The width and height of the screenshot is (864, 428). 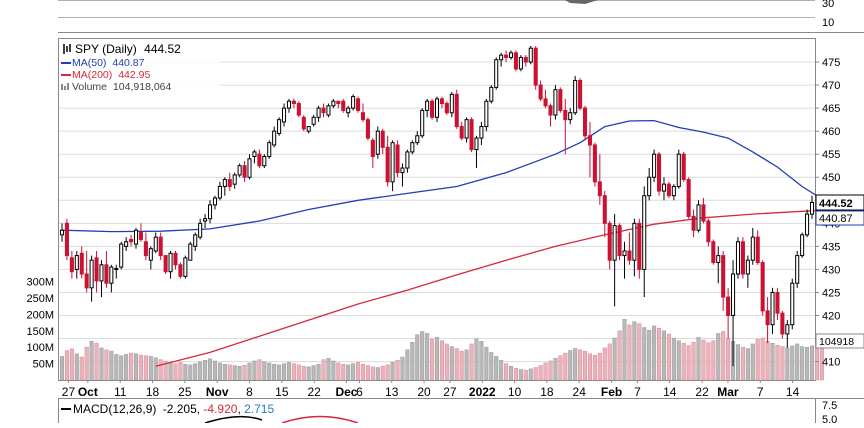 I want to click on top-panel: 30 10, so click(x=461, y=16).